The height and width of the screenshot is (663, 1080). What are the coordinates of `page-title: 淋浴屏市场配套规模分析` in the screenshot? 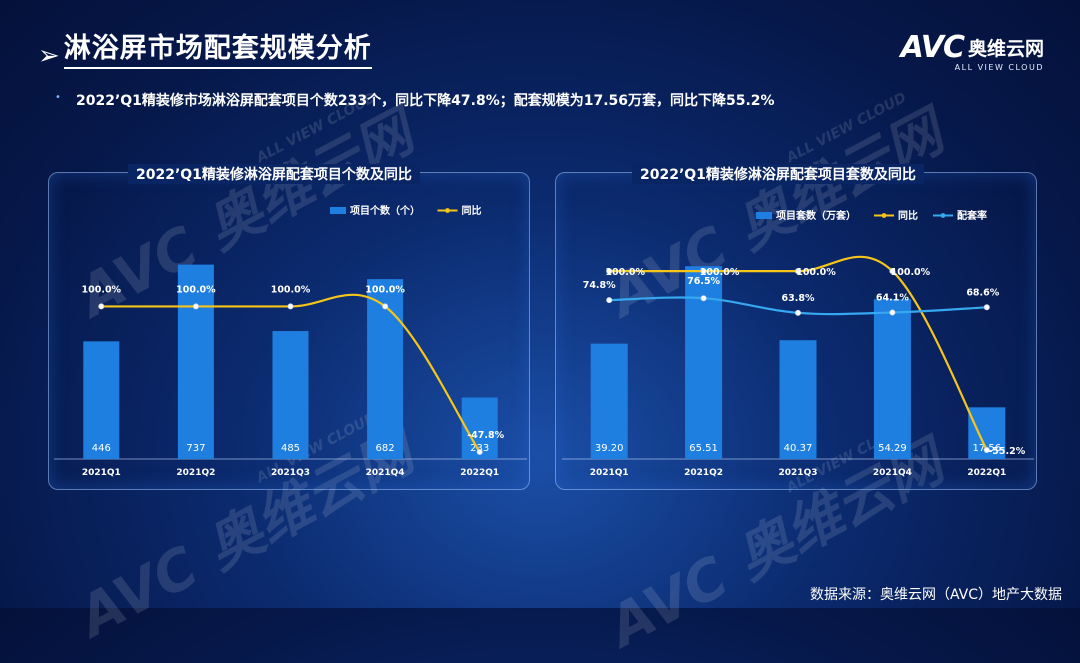 It's located at (217, 47).